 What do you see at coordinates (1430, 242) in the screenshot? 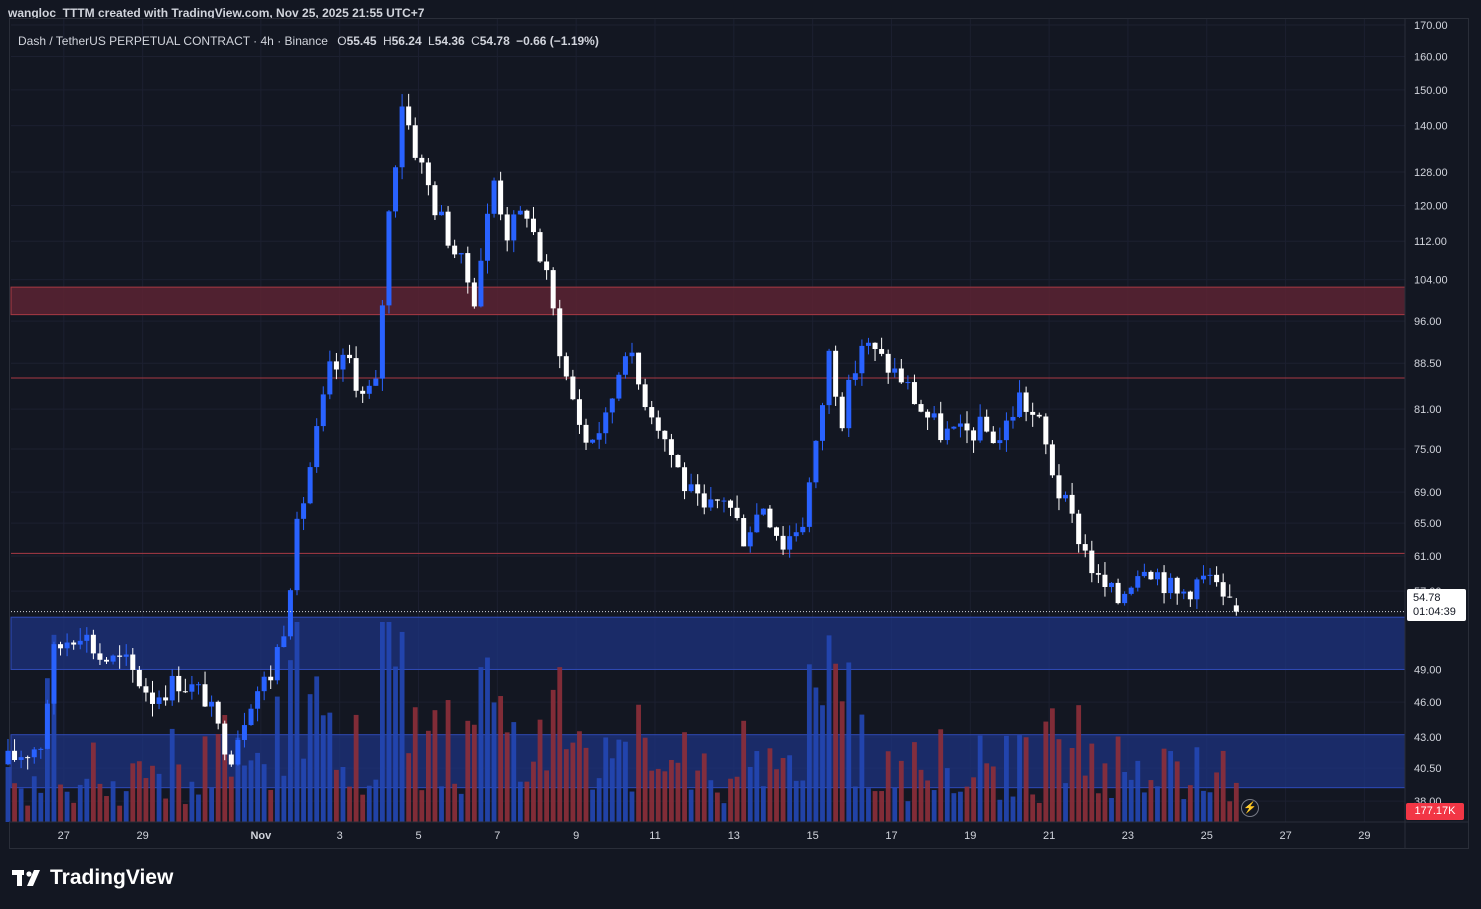
I see `price-tick-label: 112.00` at bounding box center [1430, 242].